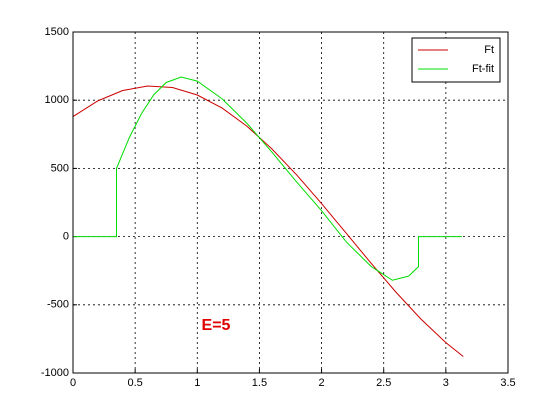 The height and width of the screenshot is (420, 560). I want to click on annotation: E=5, so click(216, 325).